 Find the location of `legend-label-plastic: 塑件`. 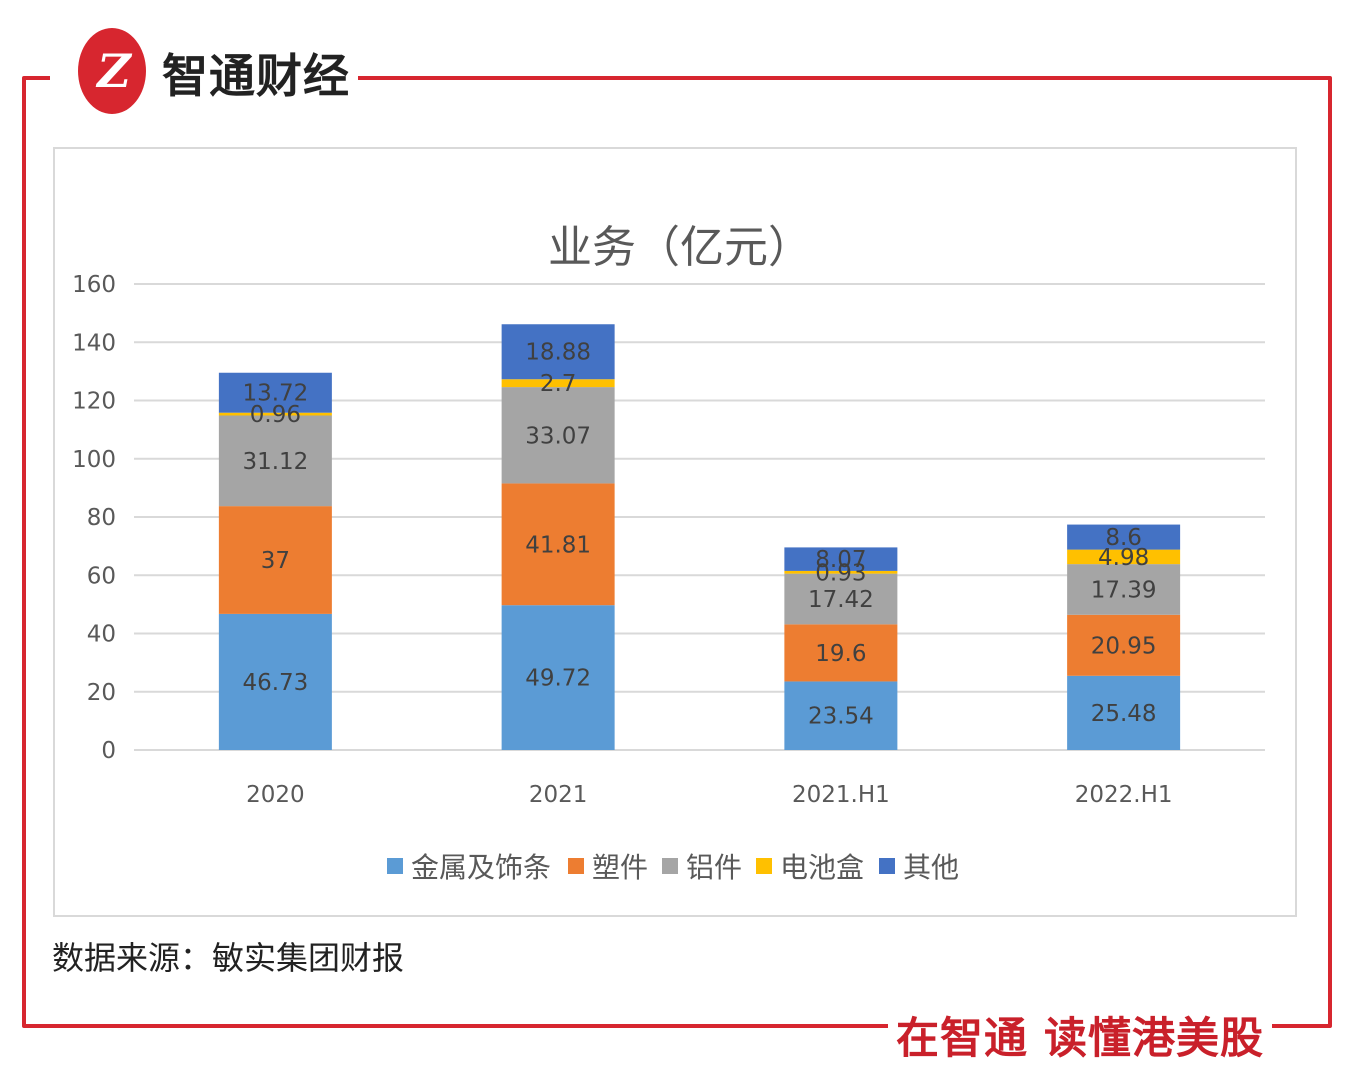

legend-label-plastic: 塑件 is located at coordinates (620, 867).